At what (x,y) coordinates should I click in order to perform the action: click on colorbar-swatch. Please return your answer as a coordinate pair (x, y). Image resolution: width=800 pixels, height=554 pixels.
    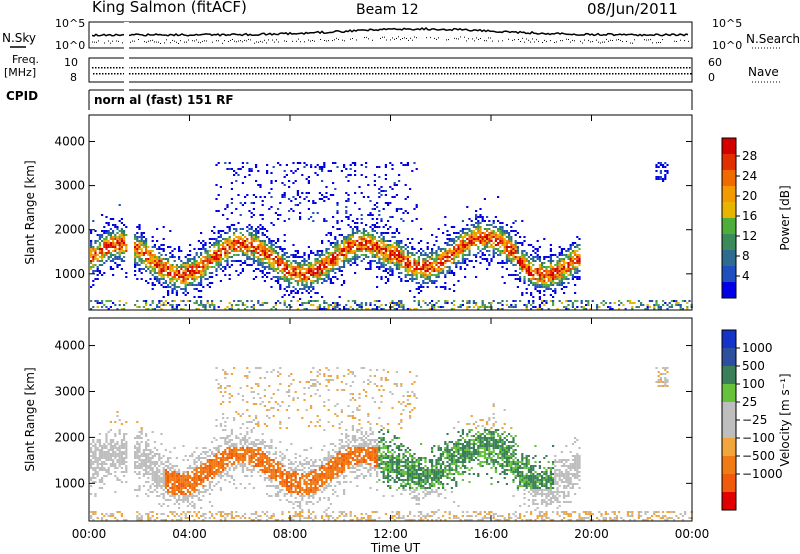
    Looking at the image, I should click on (729, 242).